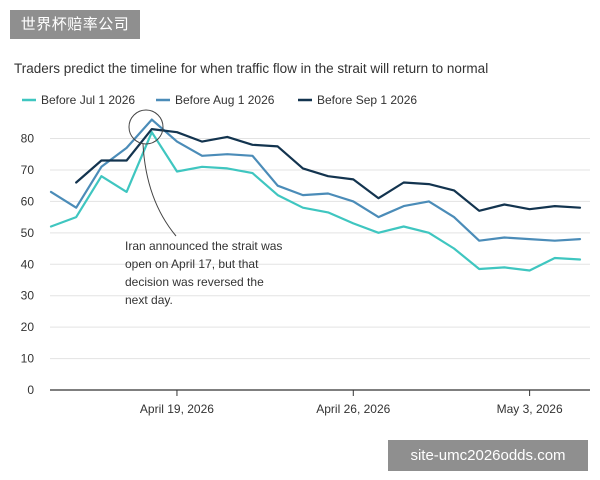 This screenshot has height=480, width=600. I want to click on y-tick-label: 30, so click(28, 296).